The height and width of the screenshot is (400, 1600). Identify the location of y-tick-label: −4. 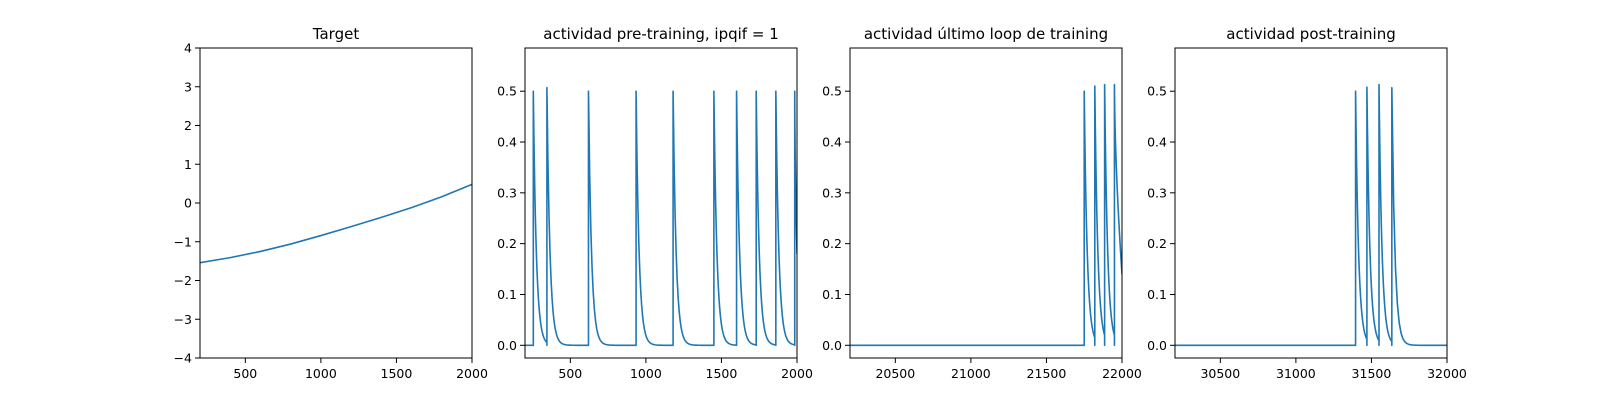
(183, 358).